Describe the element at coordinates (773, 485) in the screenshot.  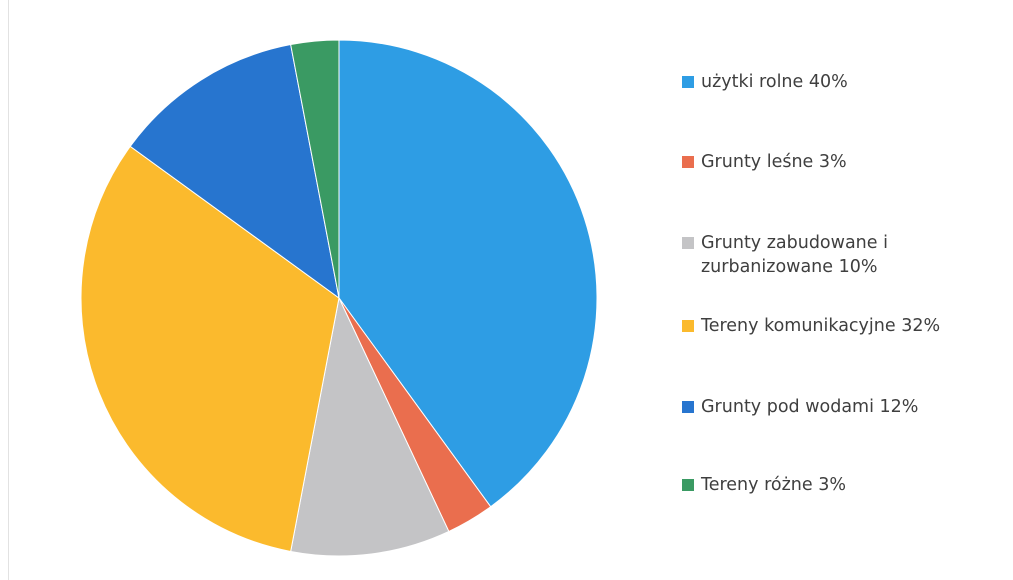
I see `legend-label: Tereny różne 3%` at that location.